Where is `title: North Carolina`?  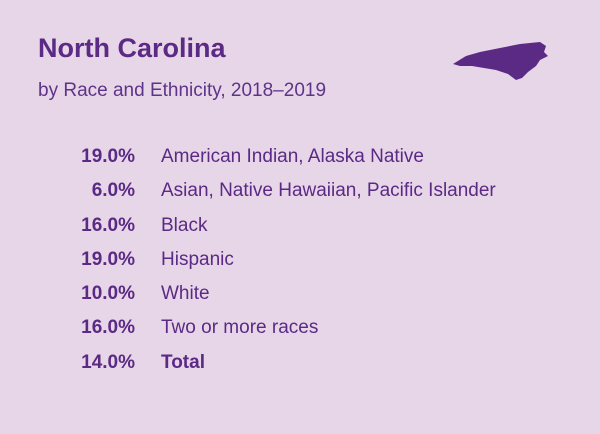
title: North Carolina is located at coordinates (132, 48).